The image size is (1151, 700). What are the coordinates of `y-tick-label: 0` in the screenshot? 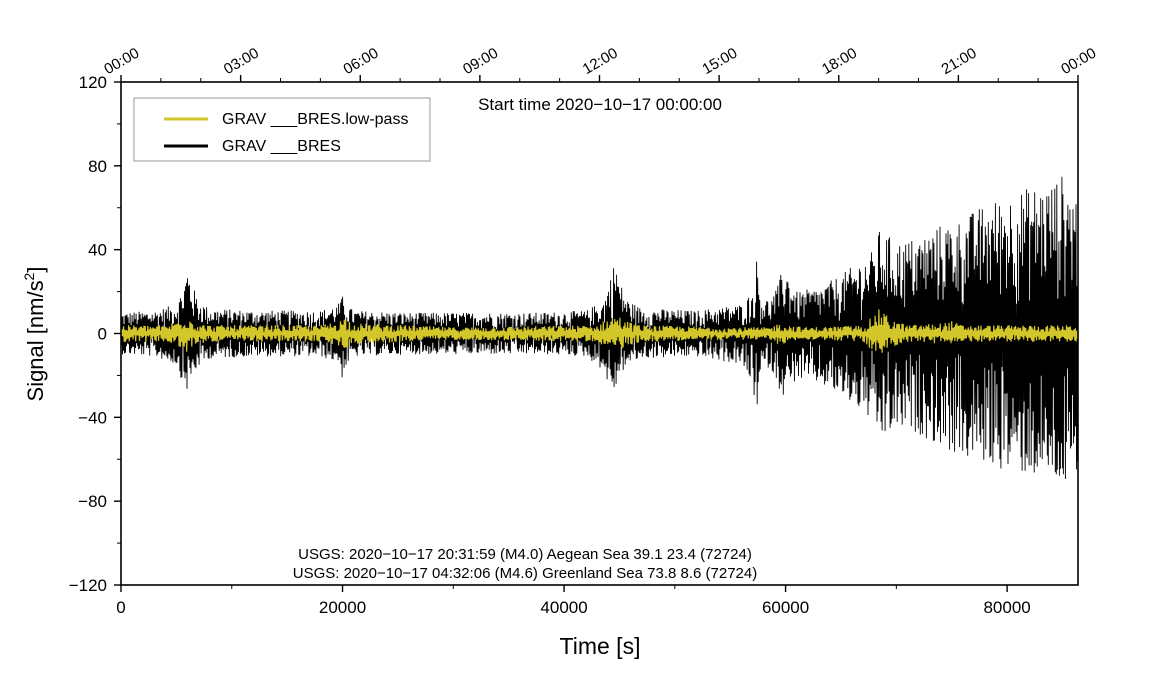 It's located at (102, 334).